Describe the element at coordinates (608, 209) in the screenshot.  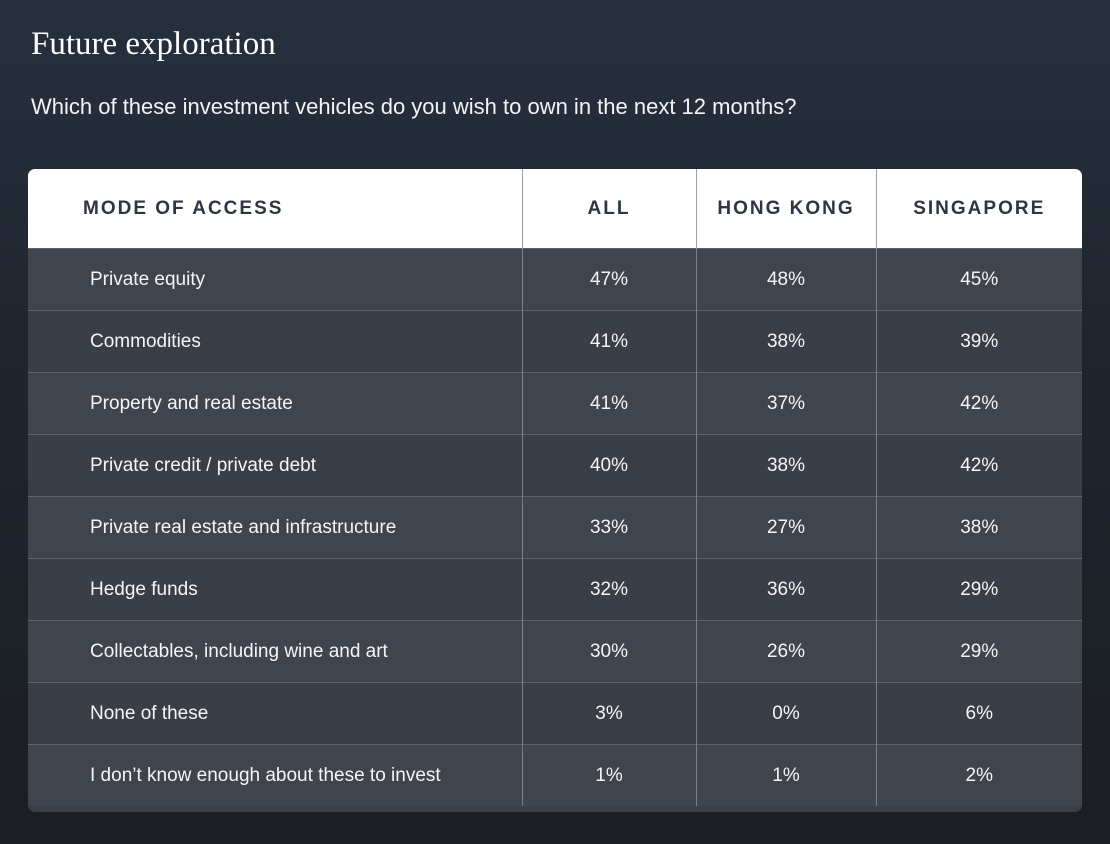
I see `header-all: ALL` at that location.